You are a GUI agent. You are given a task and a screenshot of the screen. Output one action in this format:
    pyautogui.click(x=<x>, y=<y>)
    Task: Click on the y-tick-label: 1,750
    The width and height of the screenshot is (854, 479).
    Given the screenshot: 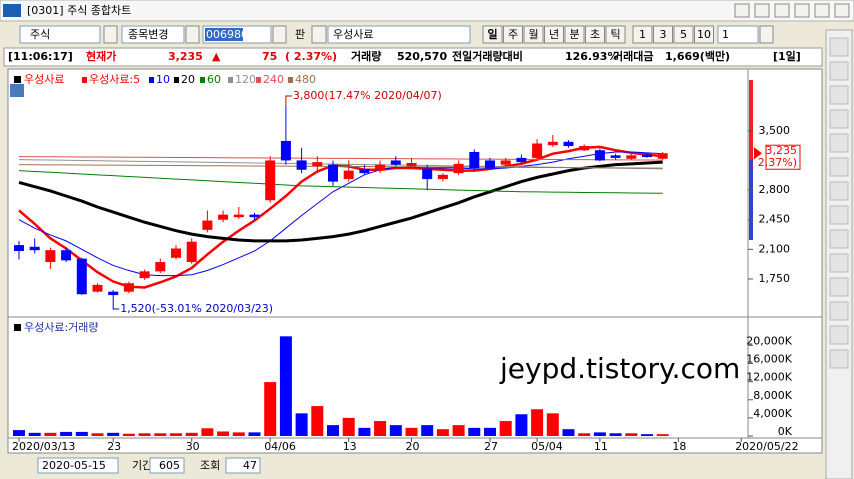 What is the action you would take?
    pyautogui.click(x=775, y=278)
    